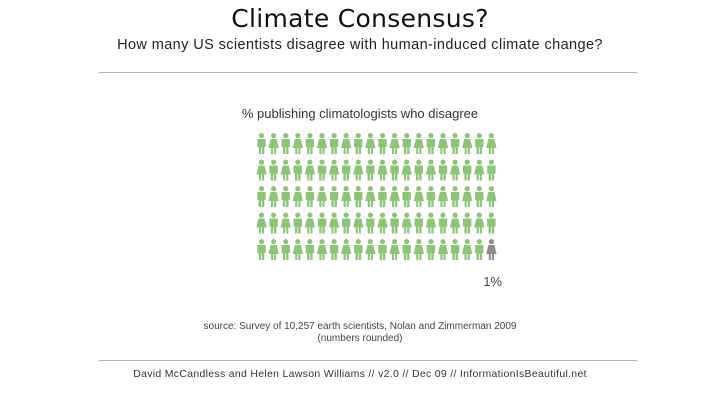  I want to click on bottom-divider, so click(368, 360).